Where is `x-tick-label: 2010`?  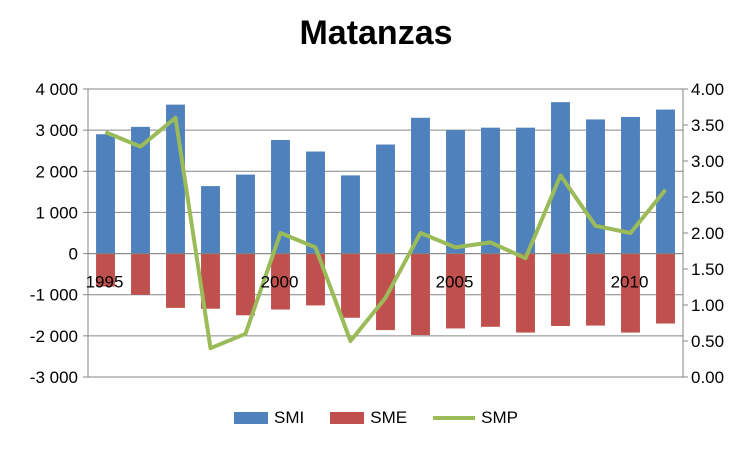 x-tick-label: 2010 is located at coordinates (630, 282).